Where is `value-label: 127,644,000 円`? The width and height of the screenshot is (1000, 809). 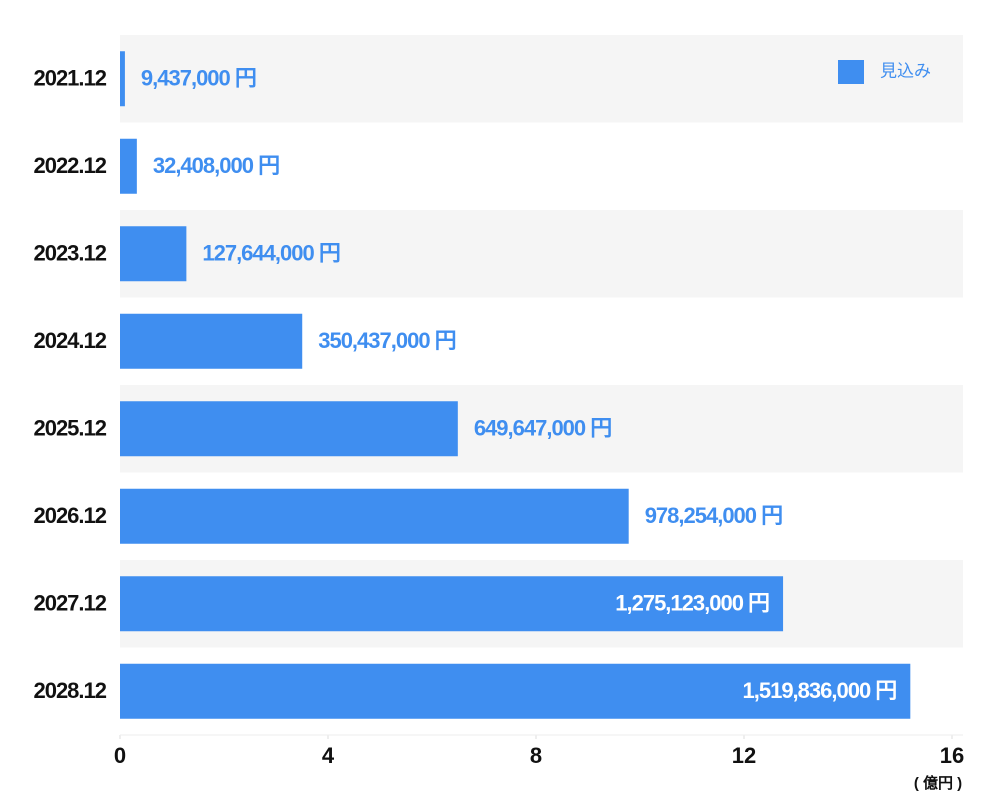 value-label: 127,644,000 円 is located at coordinates (270, 253).